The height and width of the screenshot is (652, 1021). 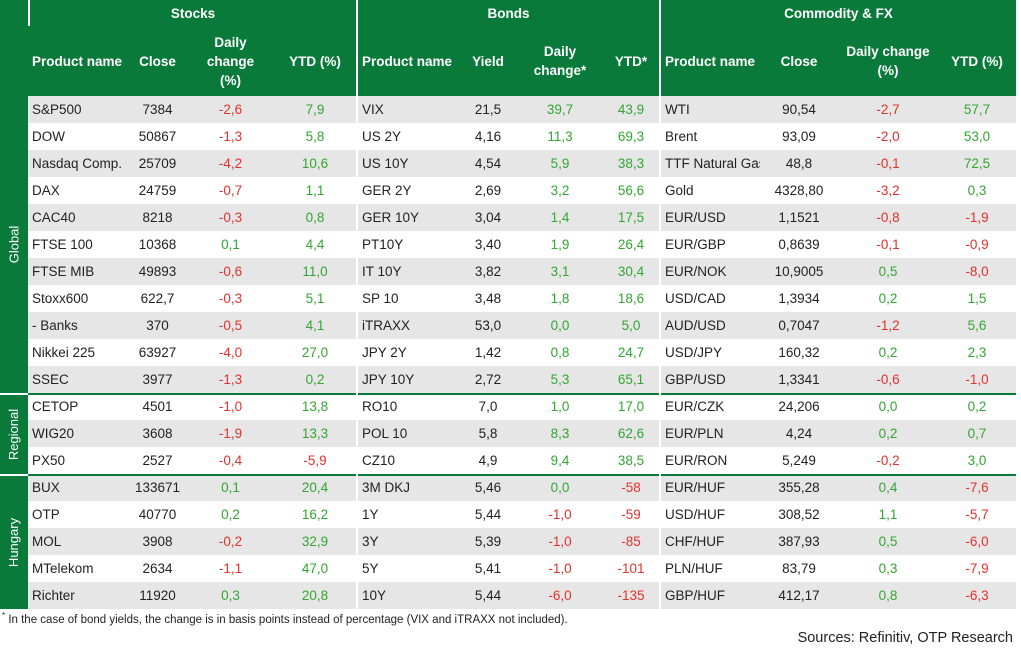 What do you see at coordinates (488, 487) in the screenshot?
I see `bond-value-cell: 5,46` at bounding box center [488, 487].